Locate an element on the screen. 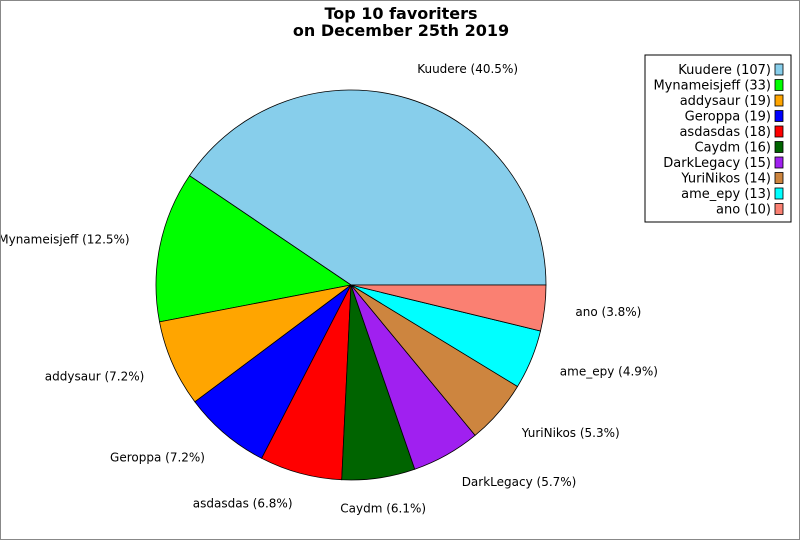 The image size is (800, 540). pie-label-asdasdas: asdasdas (6.8%) is located at coordinates (243, 503).